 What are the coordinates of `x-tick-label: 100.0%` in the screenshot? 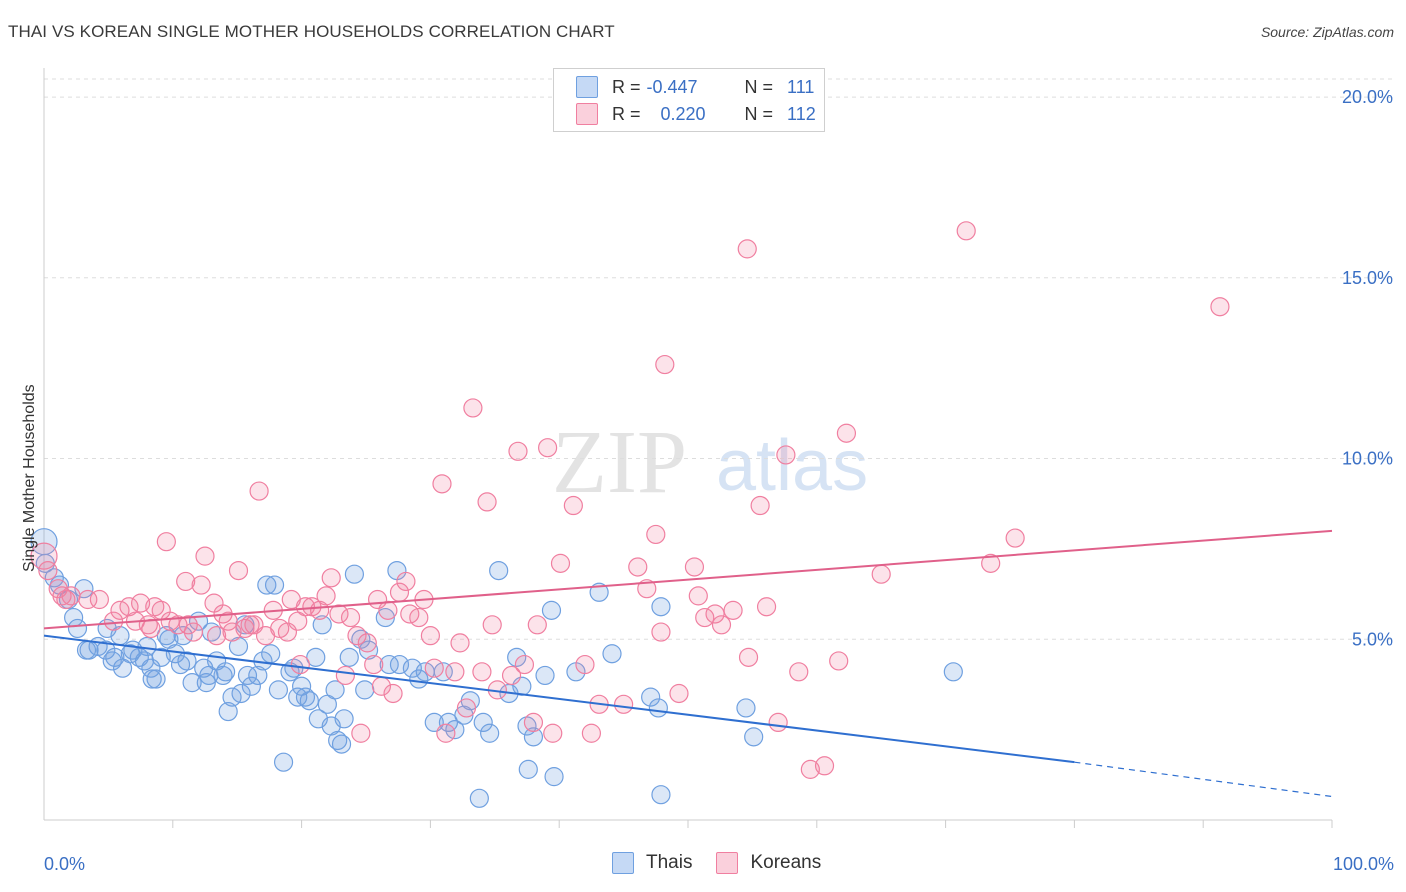 It's located at (1363, 864).